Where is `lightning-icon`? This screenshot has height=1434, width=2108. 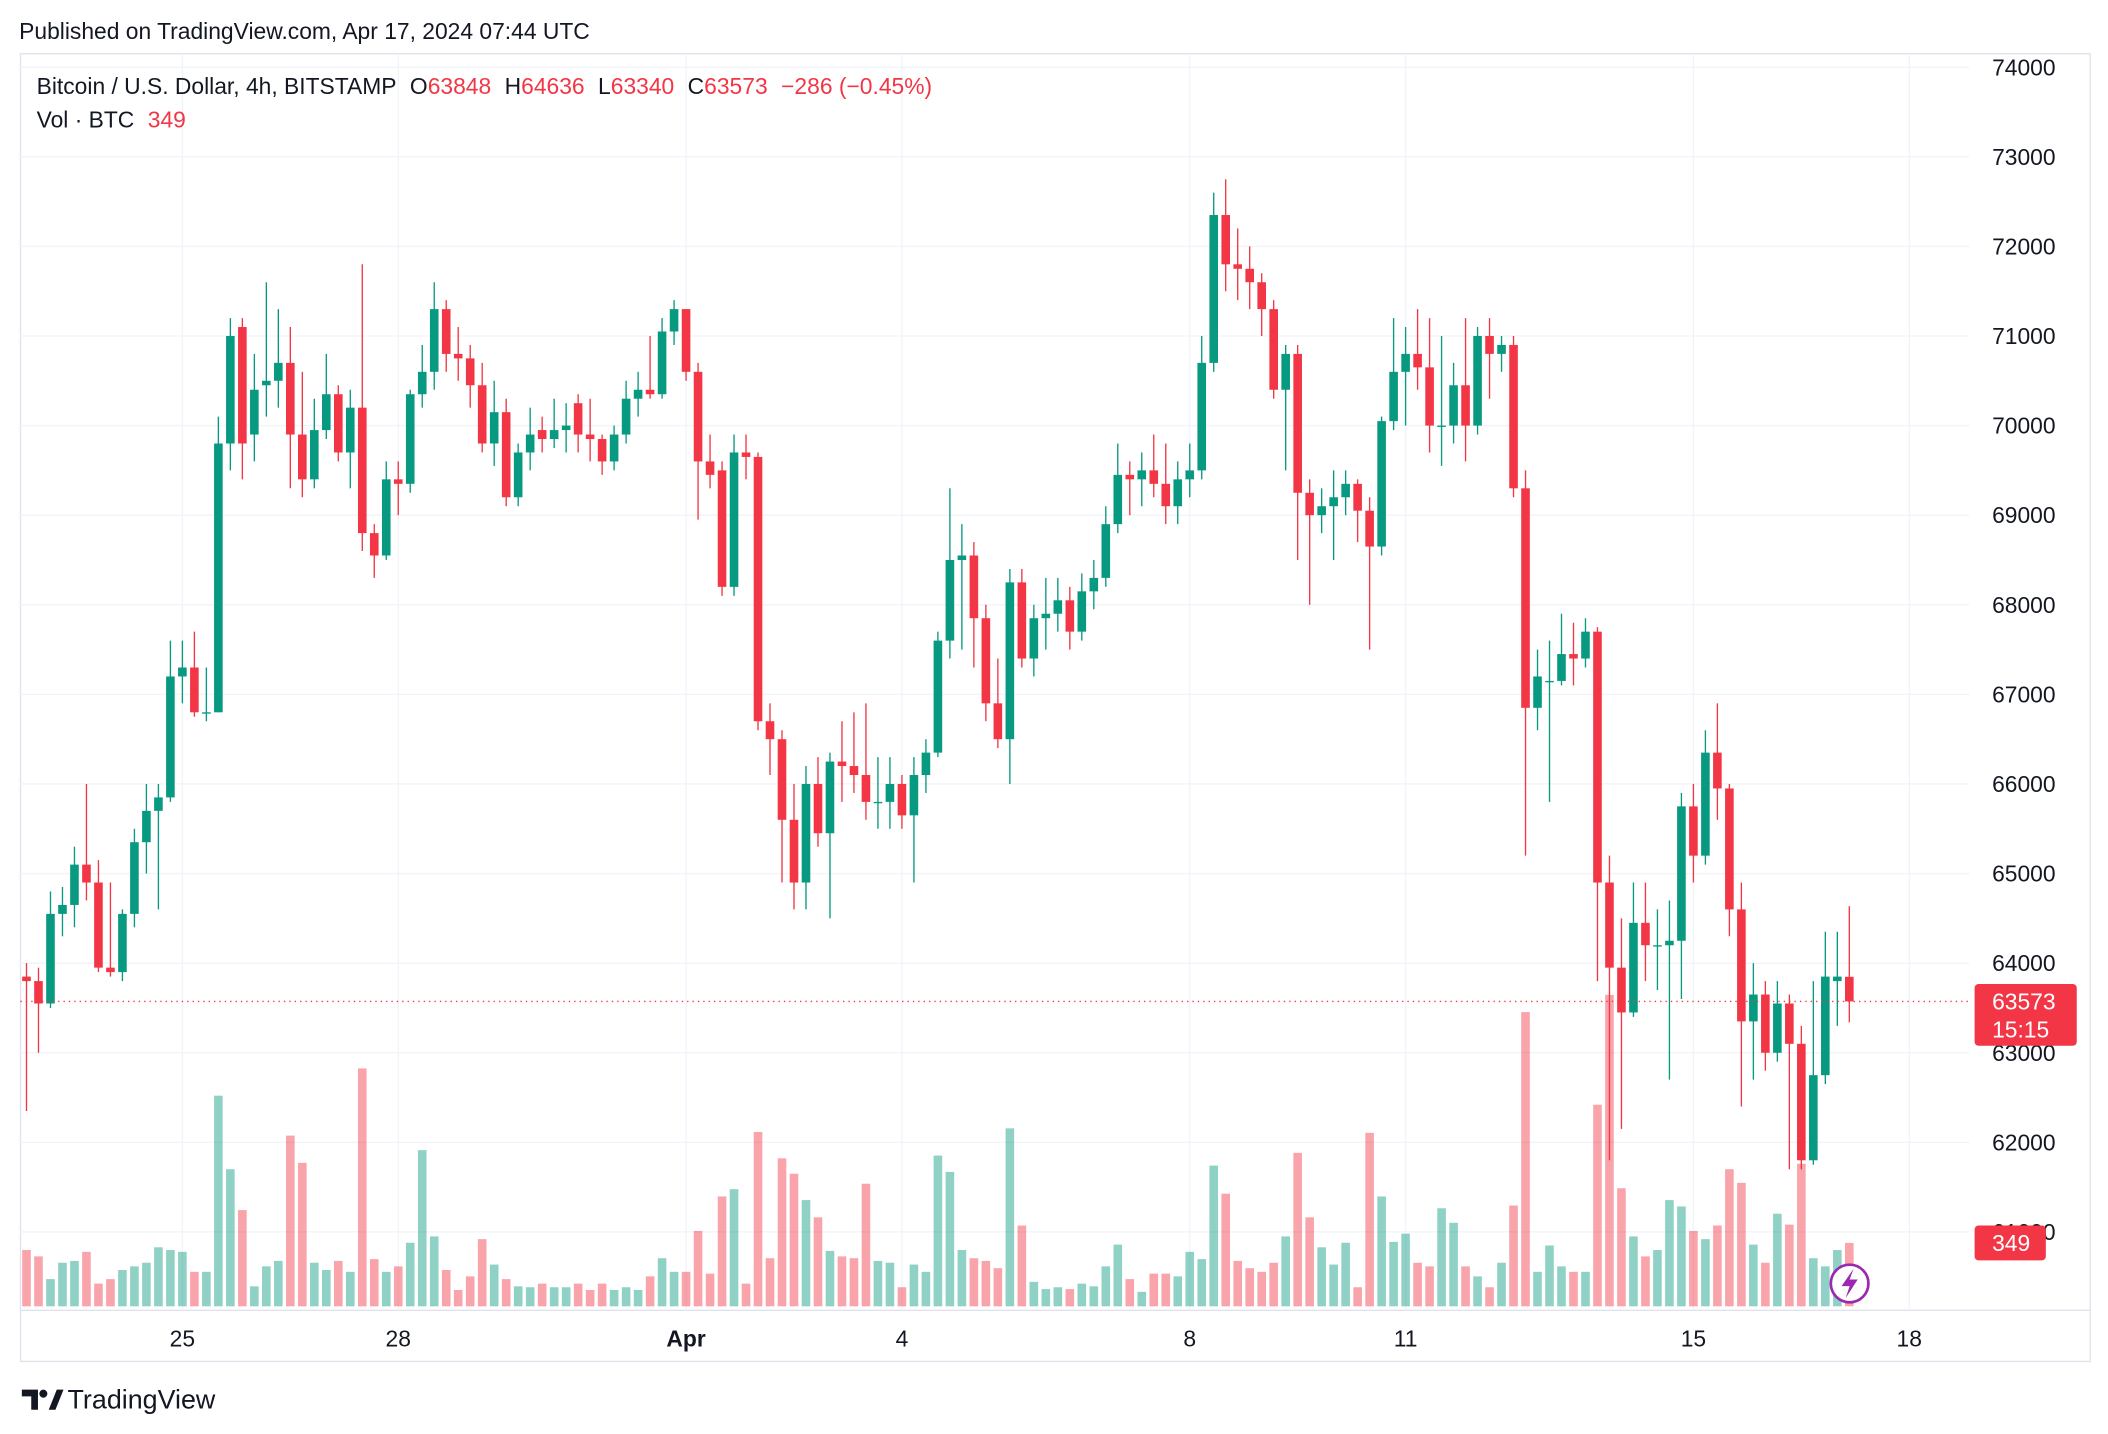
lightning-icon is located at coordinates (1849, 1283).